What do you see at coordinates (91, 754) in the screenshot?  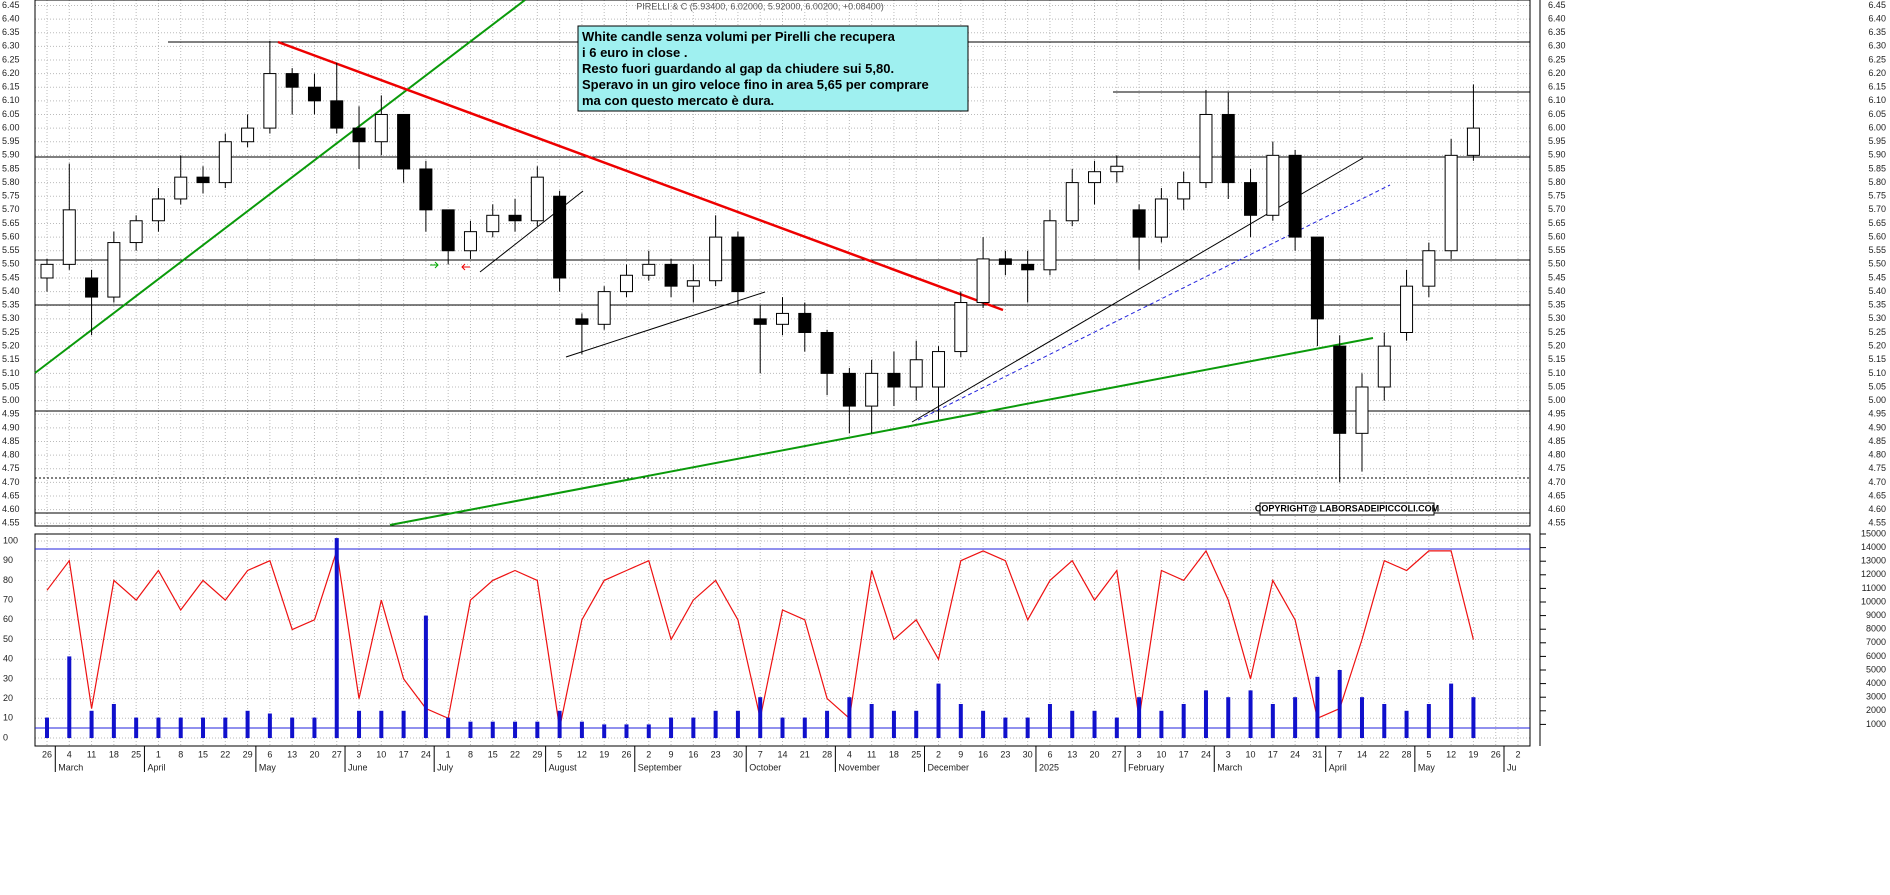 I see `x-tick-label: 11` at bounding box center [91, 754].